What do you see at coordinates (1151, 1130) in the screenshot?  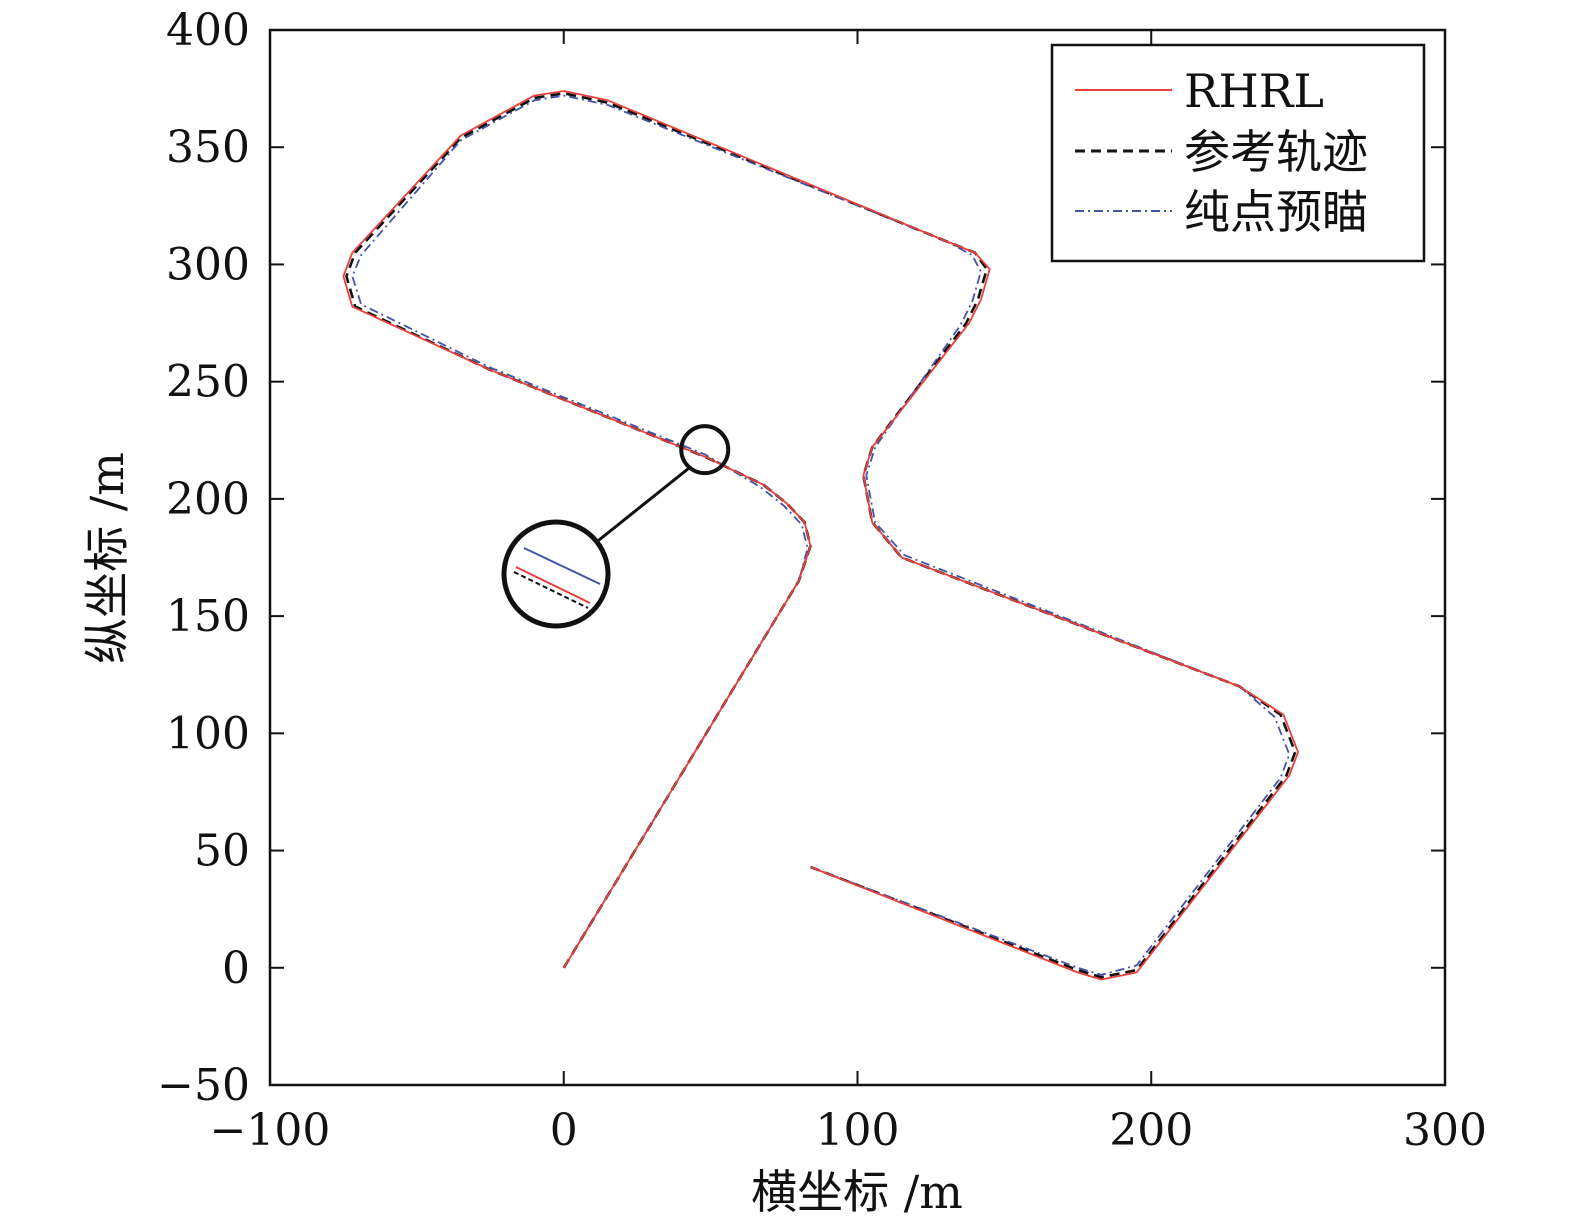 I see `x-tick-label: 200` at bounding box center [1151, 1130].